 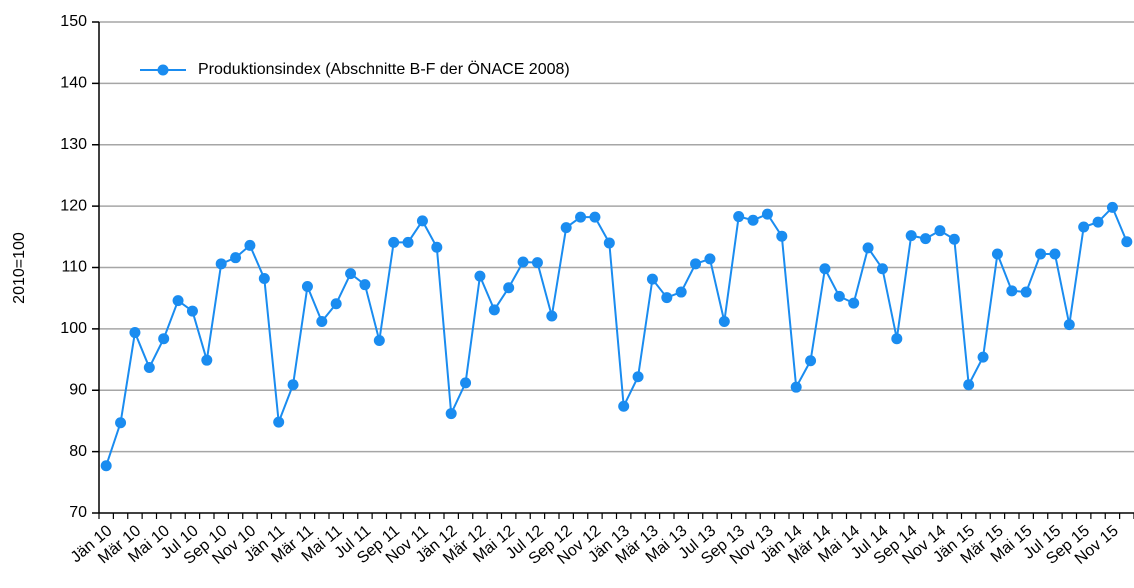 What do you see at coordinates (73, 83) in the screenshot?
I see `y-tick-label: 140` at bounding box center [73, 83].